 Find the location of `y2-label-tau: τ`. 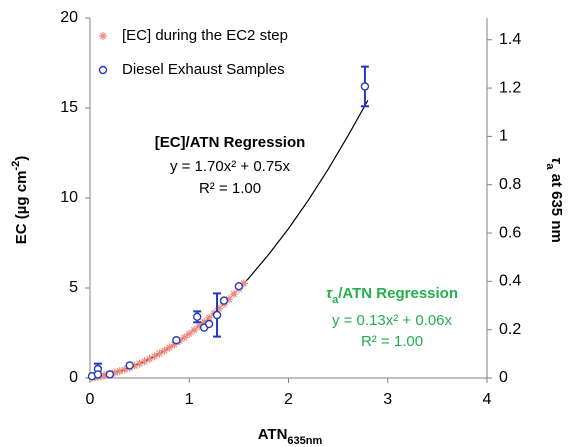

y2-label-tau: τ is located at coordinates (556, 160).